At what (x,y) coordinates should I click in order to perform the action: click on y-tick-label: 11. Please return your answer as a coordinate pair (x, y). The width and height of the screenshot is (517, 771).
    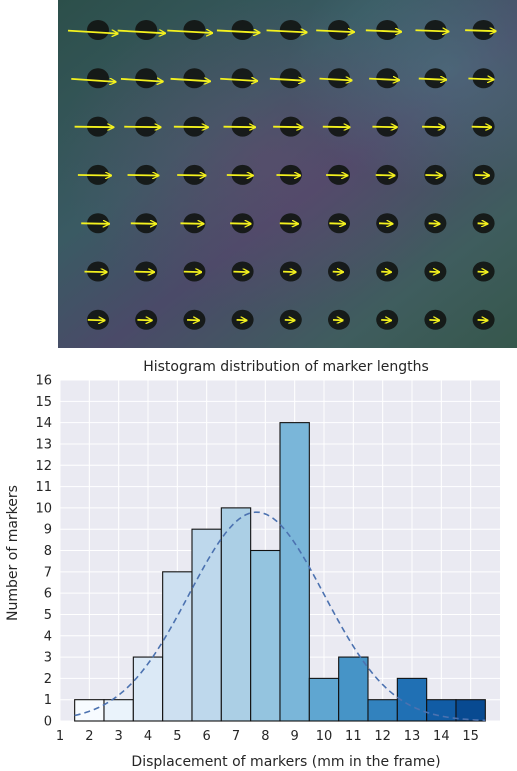
    Looking at the image, I should click on (43, 487).